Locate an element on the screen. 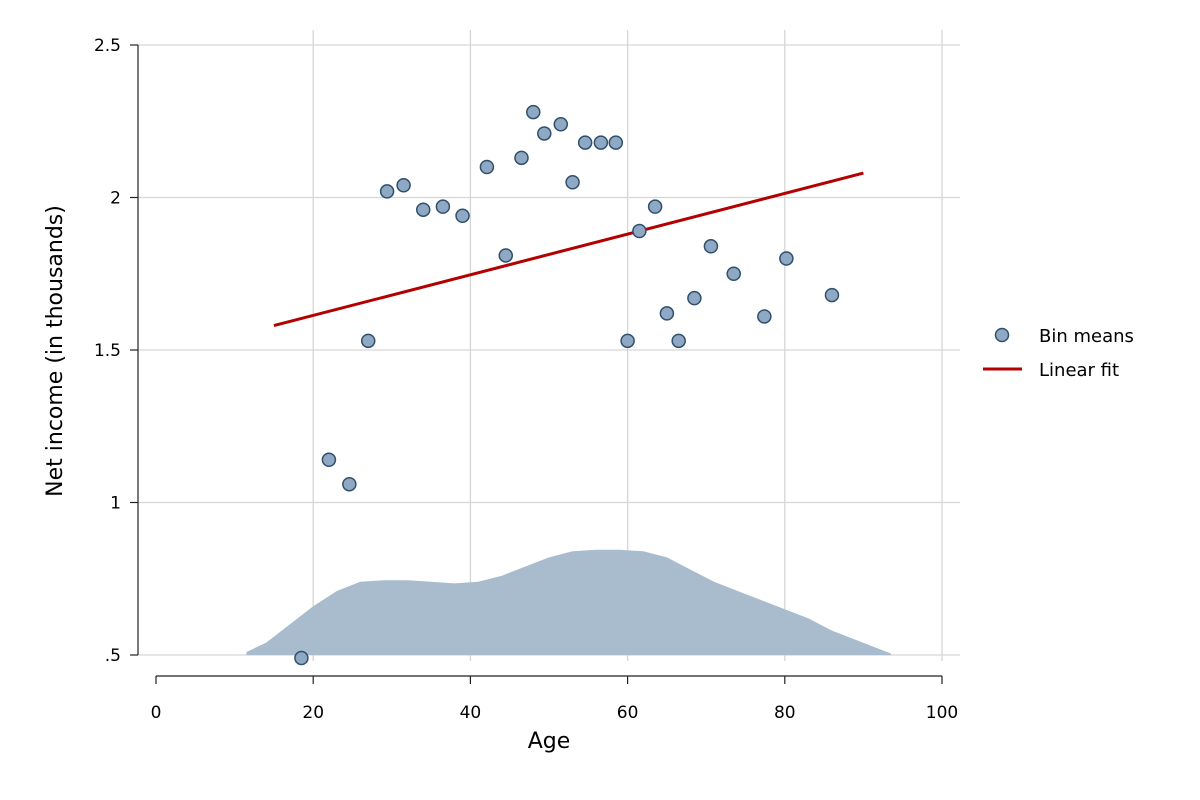  x-tick-label: 0 is located at coordinates (156, 713).